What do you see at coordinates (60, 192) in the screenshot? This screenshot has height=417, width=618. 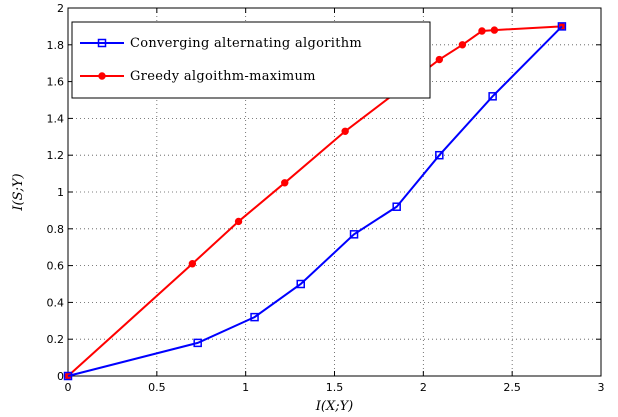 I see `y-tick-label: 1` at bounding box center [60, 192].